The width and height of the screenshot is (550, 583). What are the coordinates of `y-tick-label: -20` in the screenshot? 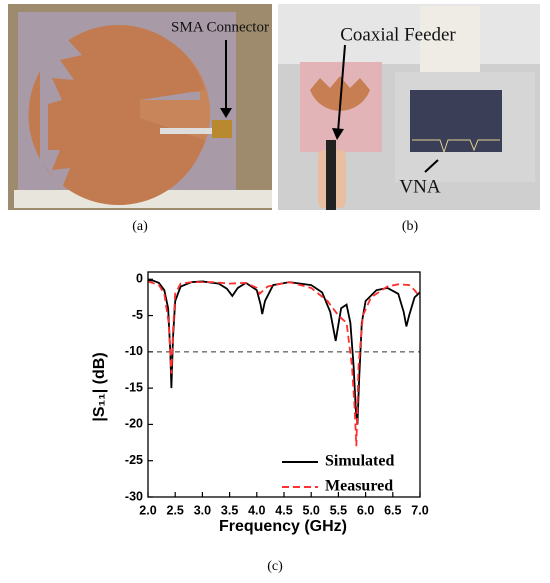 It's located at (134, 424).